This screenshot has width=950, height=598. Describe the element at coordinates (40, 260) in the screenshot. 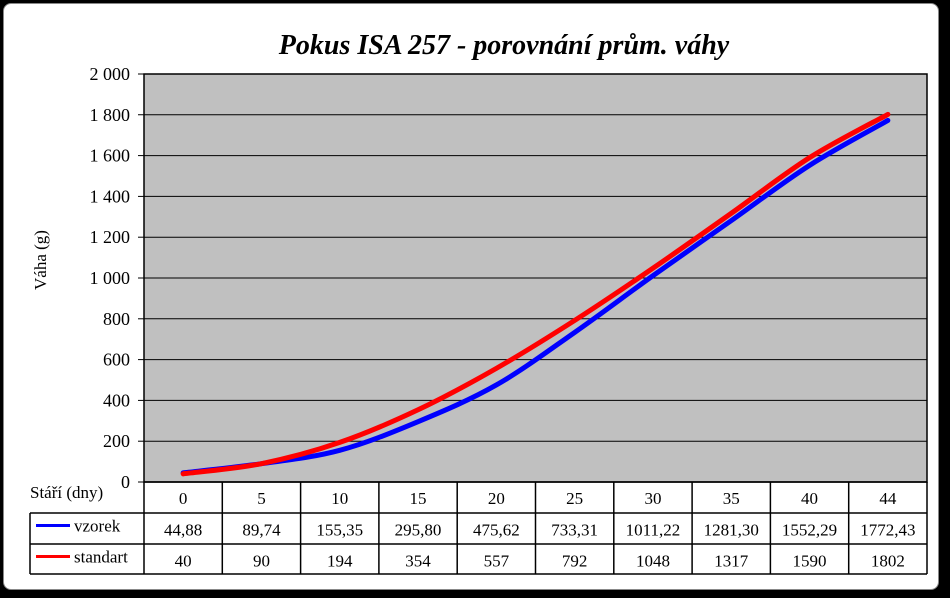

I see `y-axis-label: Váha (g)` at that location.